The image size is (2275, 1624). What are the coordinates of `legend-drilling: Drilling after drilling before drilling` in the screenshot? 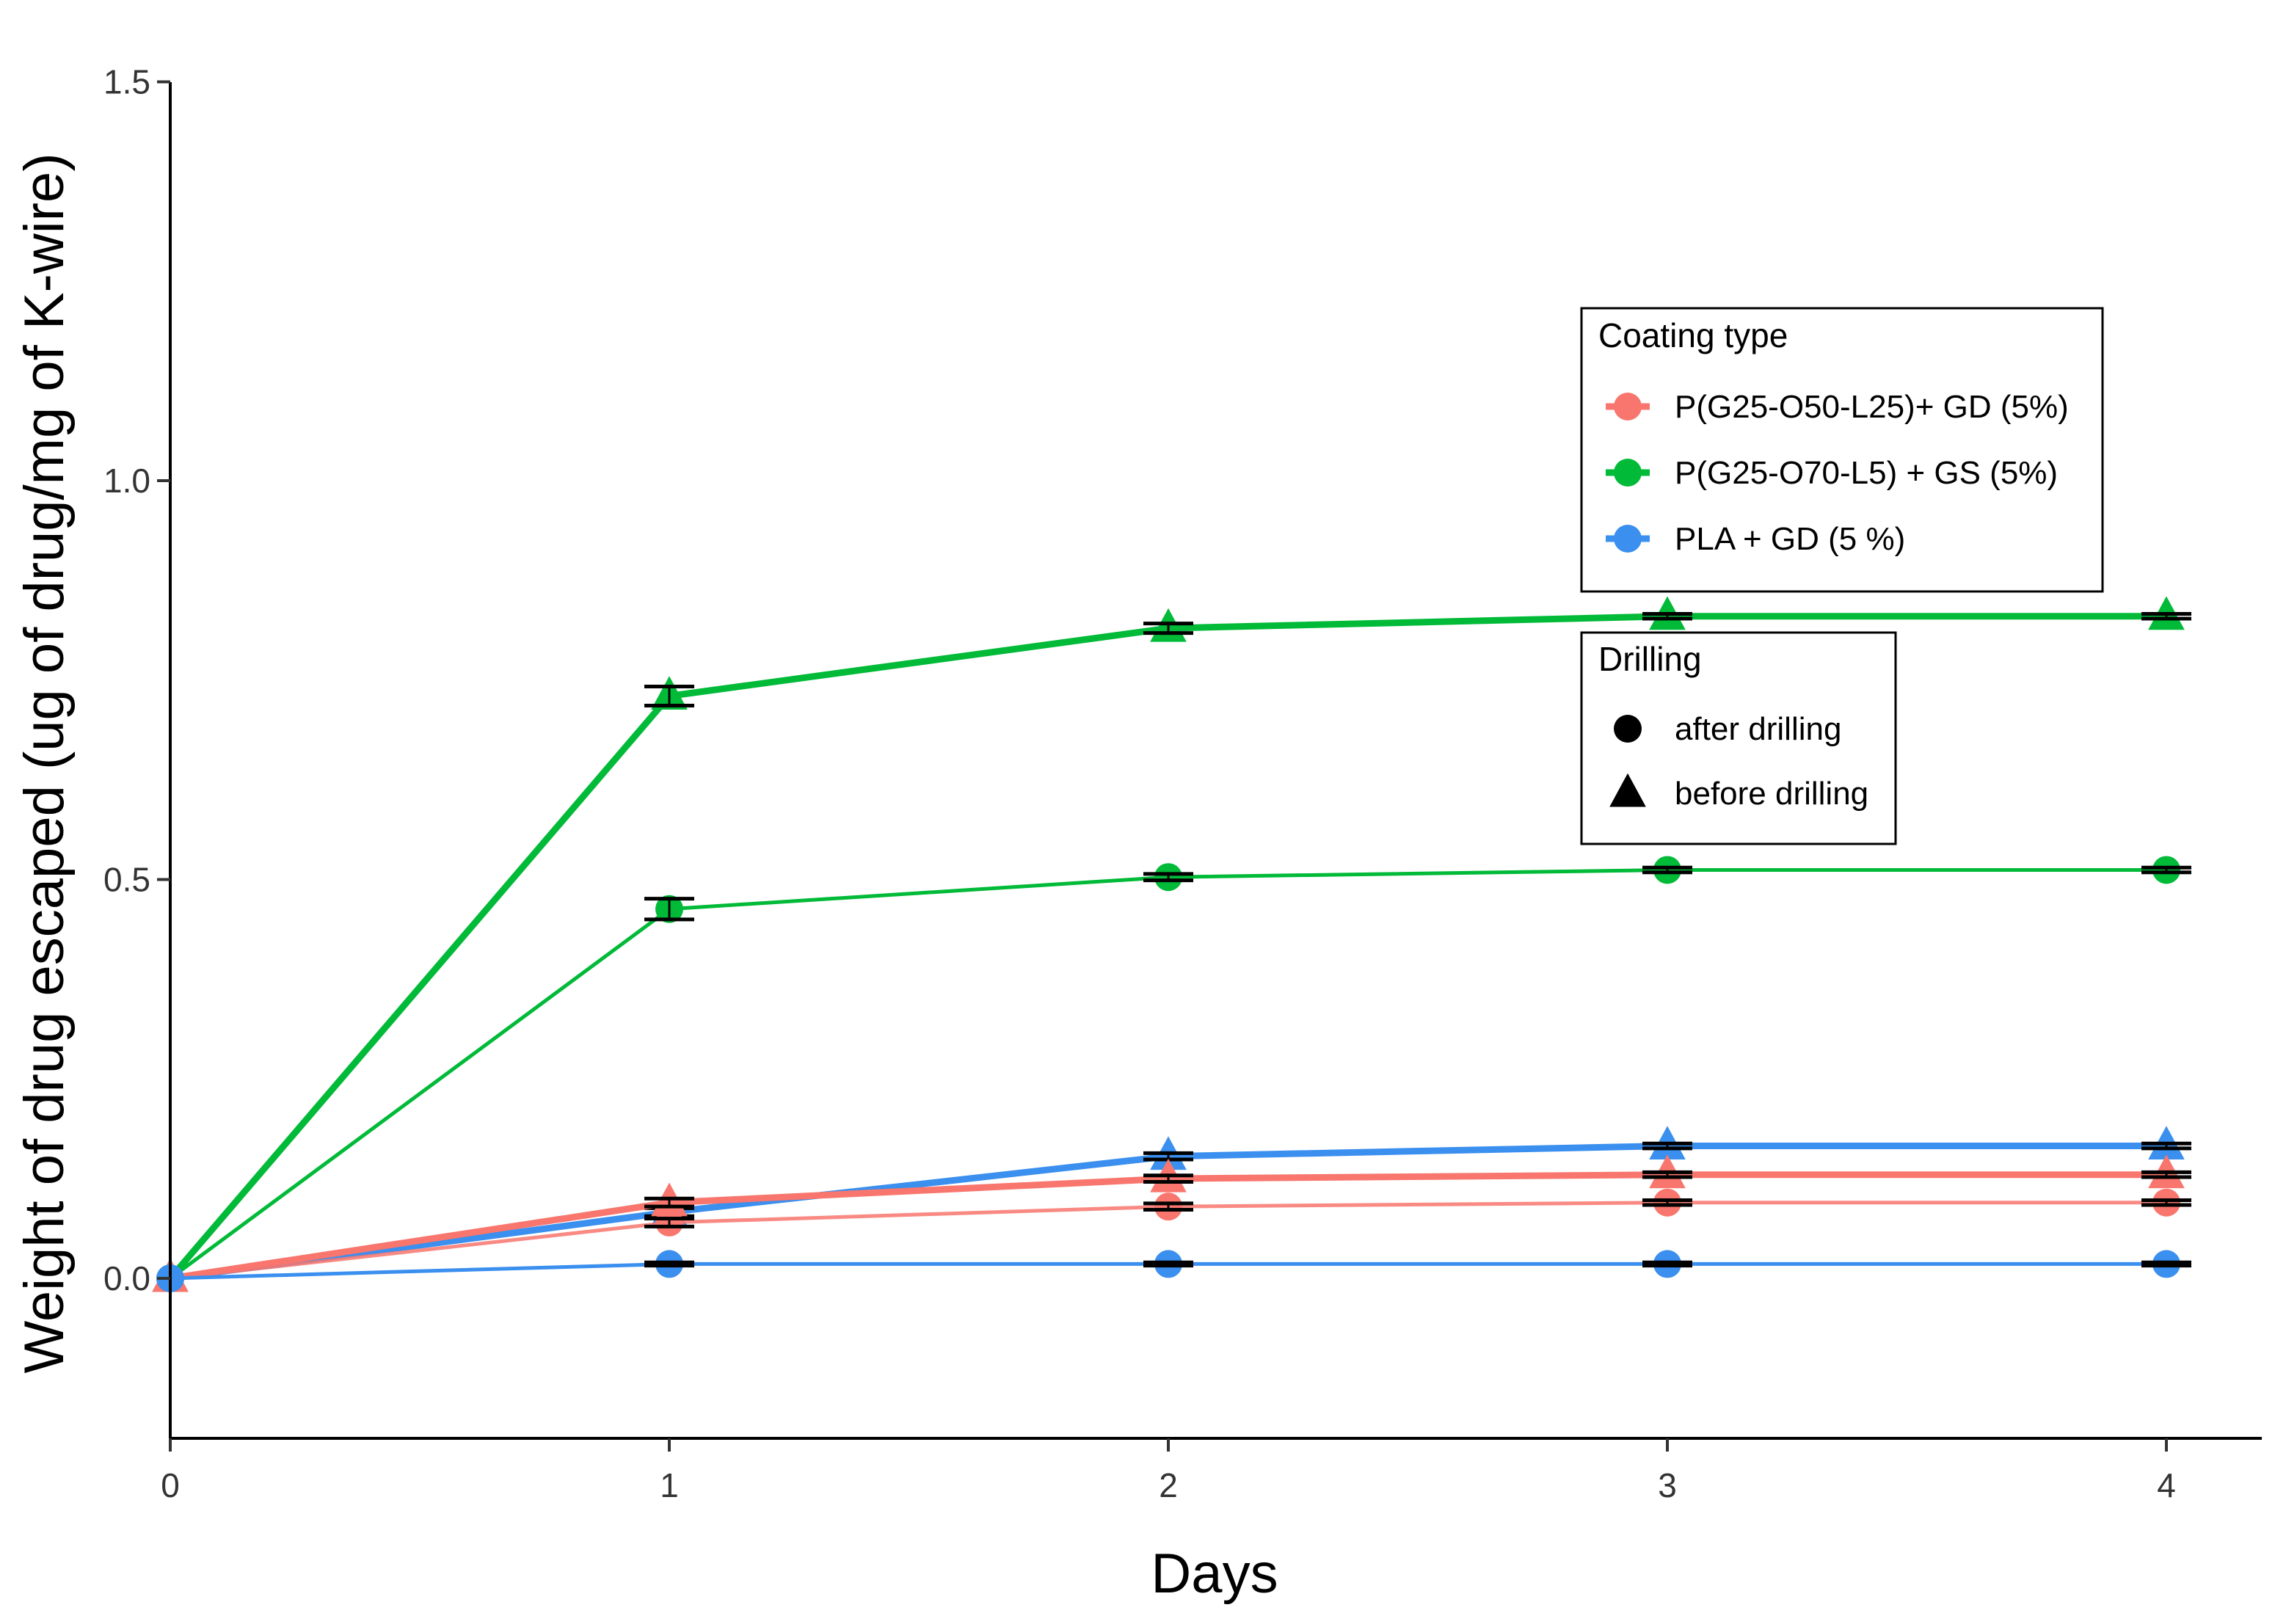 It's located at (1738, 738).